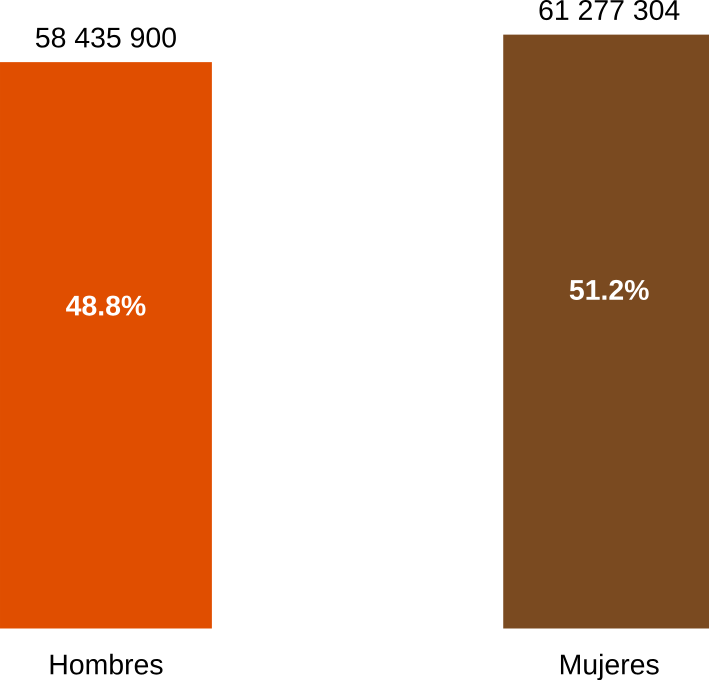 This screenshot has width=709, height=680. Describe the element at coordinates (610, 10) in the screenshot. I see `data-label: 61 277 304` at that location.